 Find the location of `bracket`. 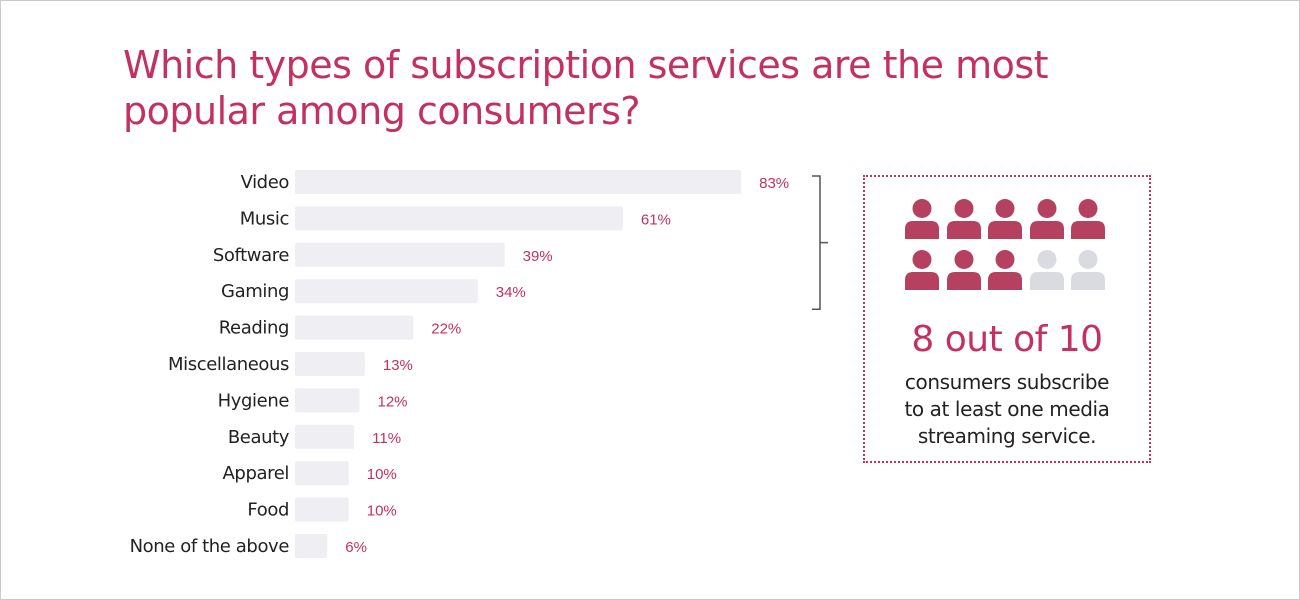

bracket is located at coordinates (820, 242).